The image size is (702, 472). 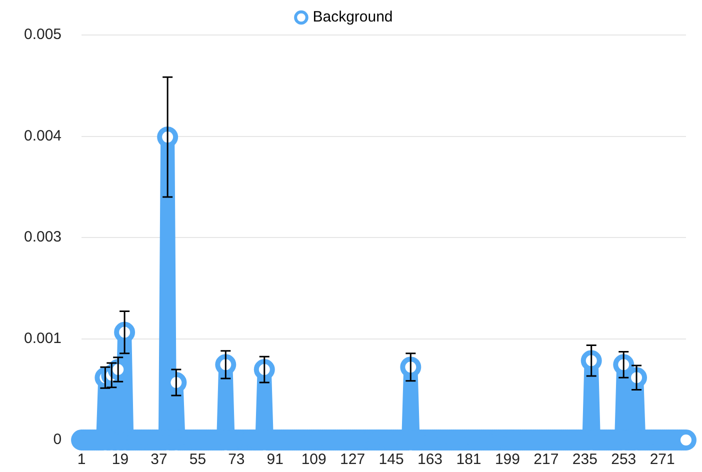 I want to click on x-tick-label: 235, so click(x=585, y=459).